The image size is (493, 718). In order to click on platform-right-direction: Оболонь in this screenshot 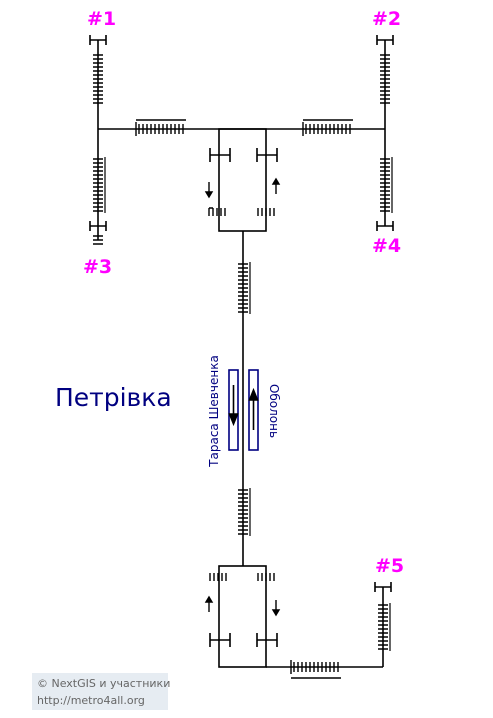, I will do `click(274, 411)`.